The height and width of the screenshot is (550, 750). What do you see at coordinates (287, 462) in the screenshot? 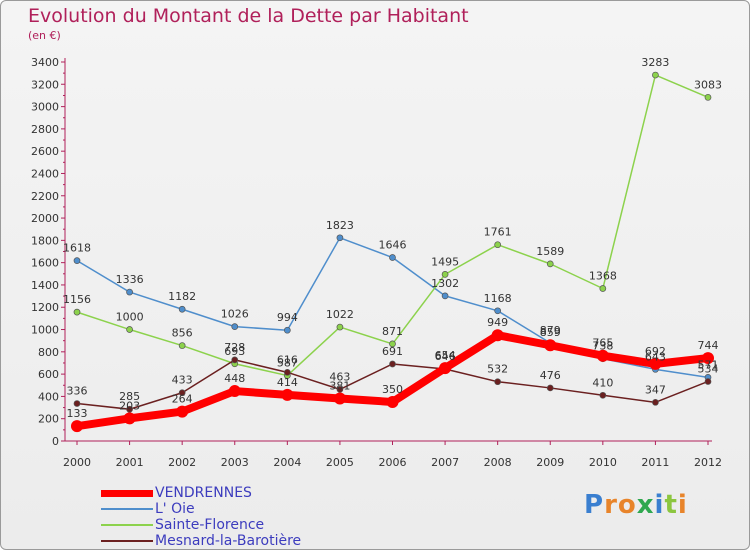
I see `x-tick-label: 2004` at bounding box center [287, 462].